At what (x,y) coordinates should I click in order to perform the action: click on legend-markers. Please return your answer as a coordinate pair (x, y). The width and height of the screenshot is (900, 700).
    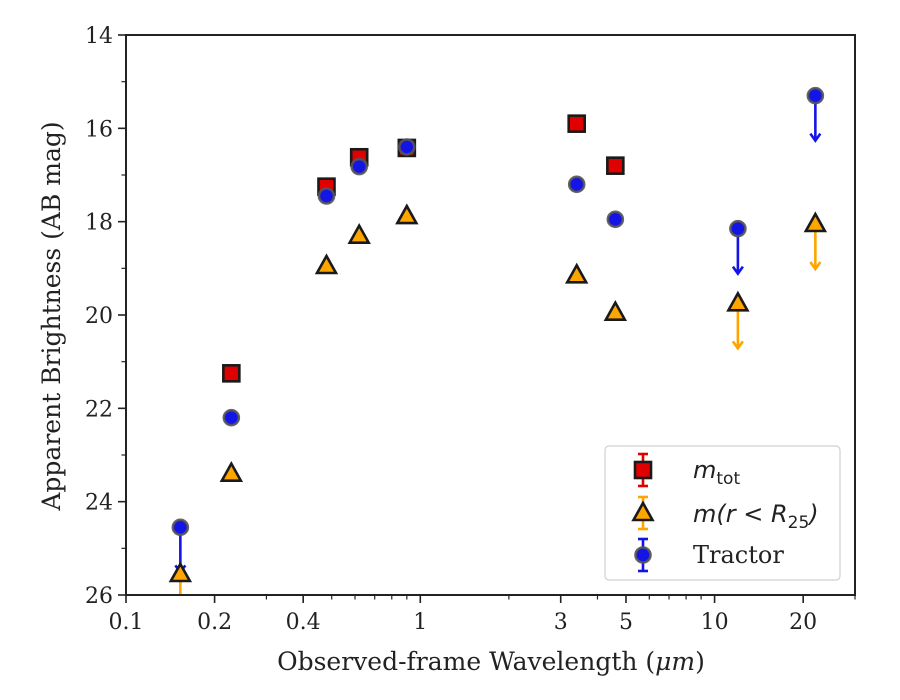
    Looking at the image, I should click on (643, 512).